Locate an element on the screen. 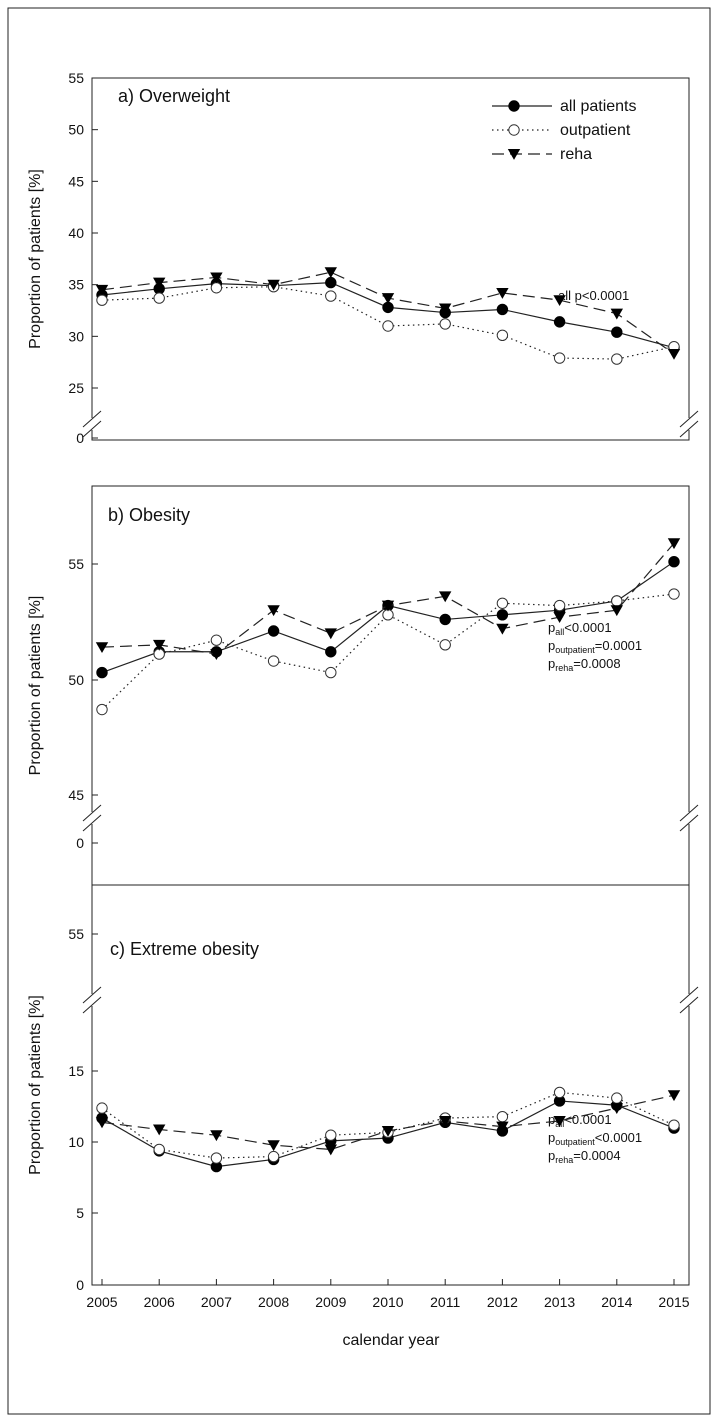  p-value-annotation: poutpatient<0.0001 is located at coordinates (595, 1138).